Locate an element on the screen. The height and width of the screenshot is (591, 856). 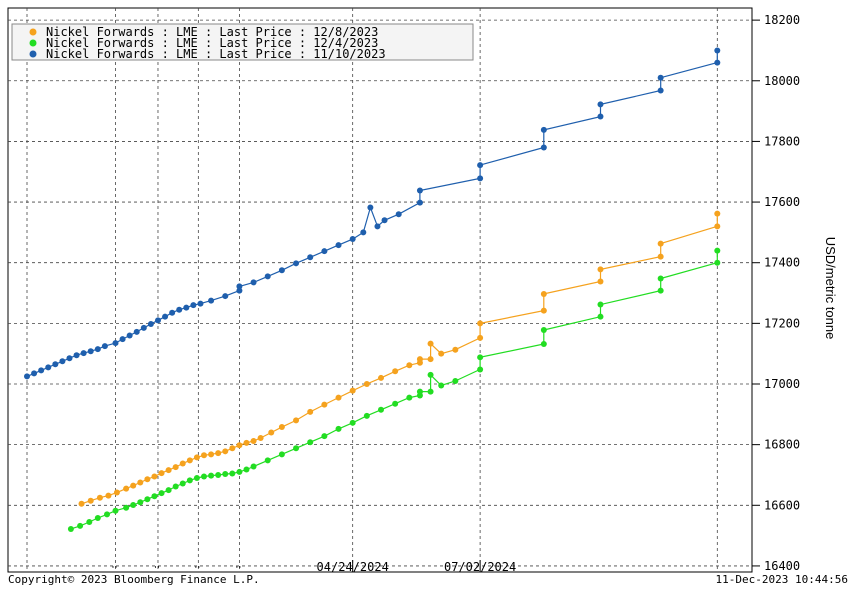
y-tick-label: 16800 is located at coordinates (782, 445).